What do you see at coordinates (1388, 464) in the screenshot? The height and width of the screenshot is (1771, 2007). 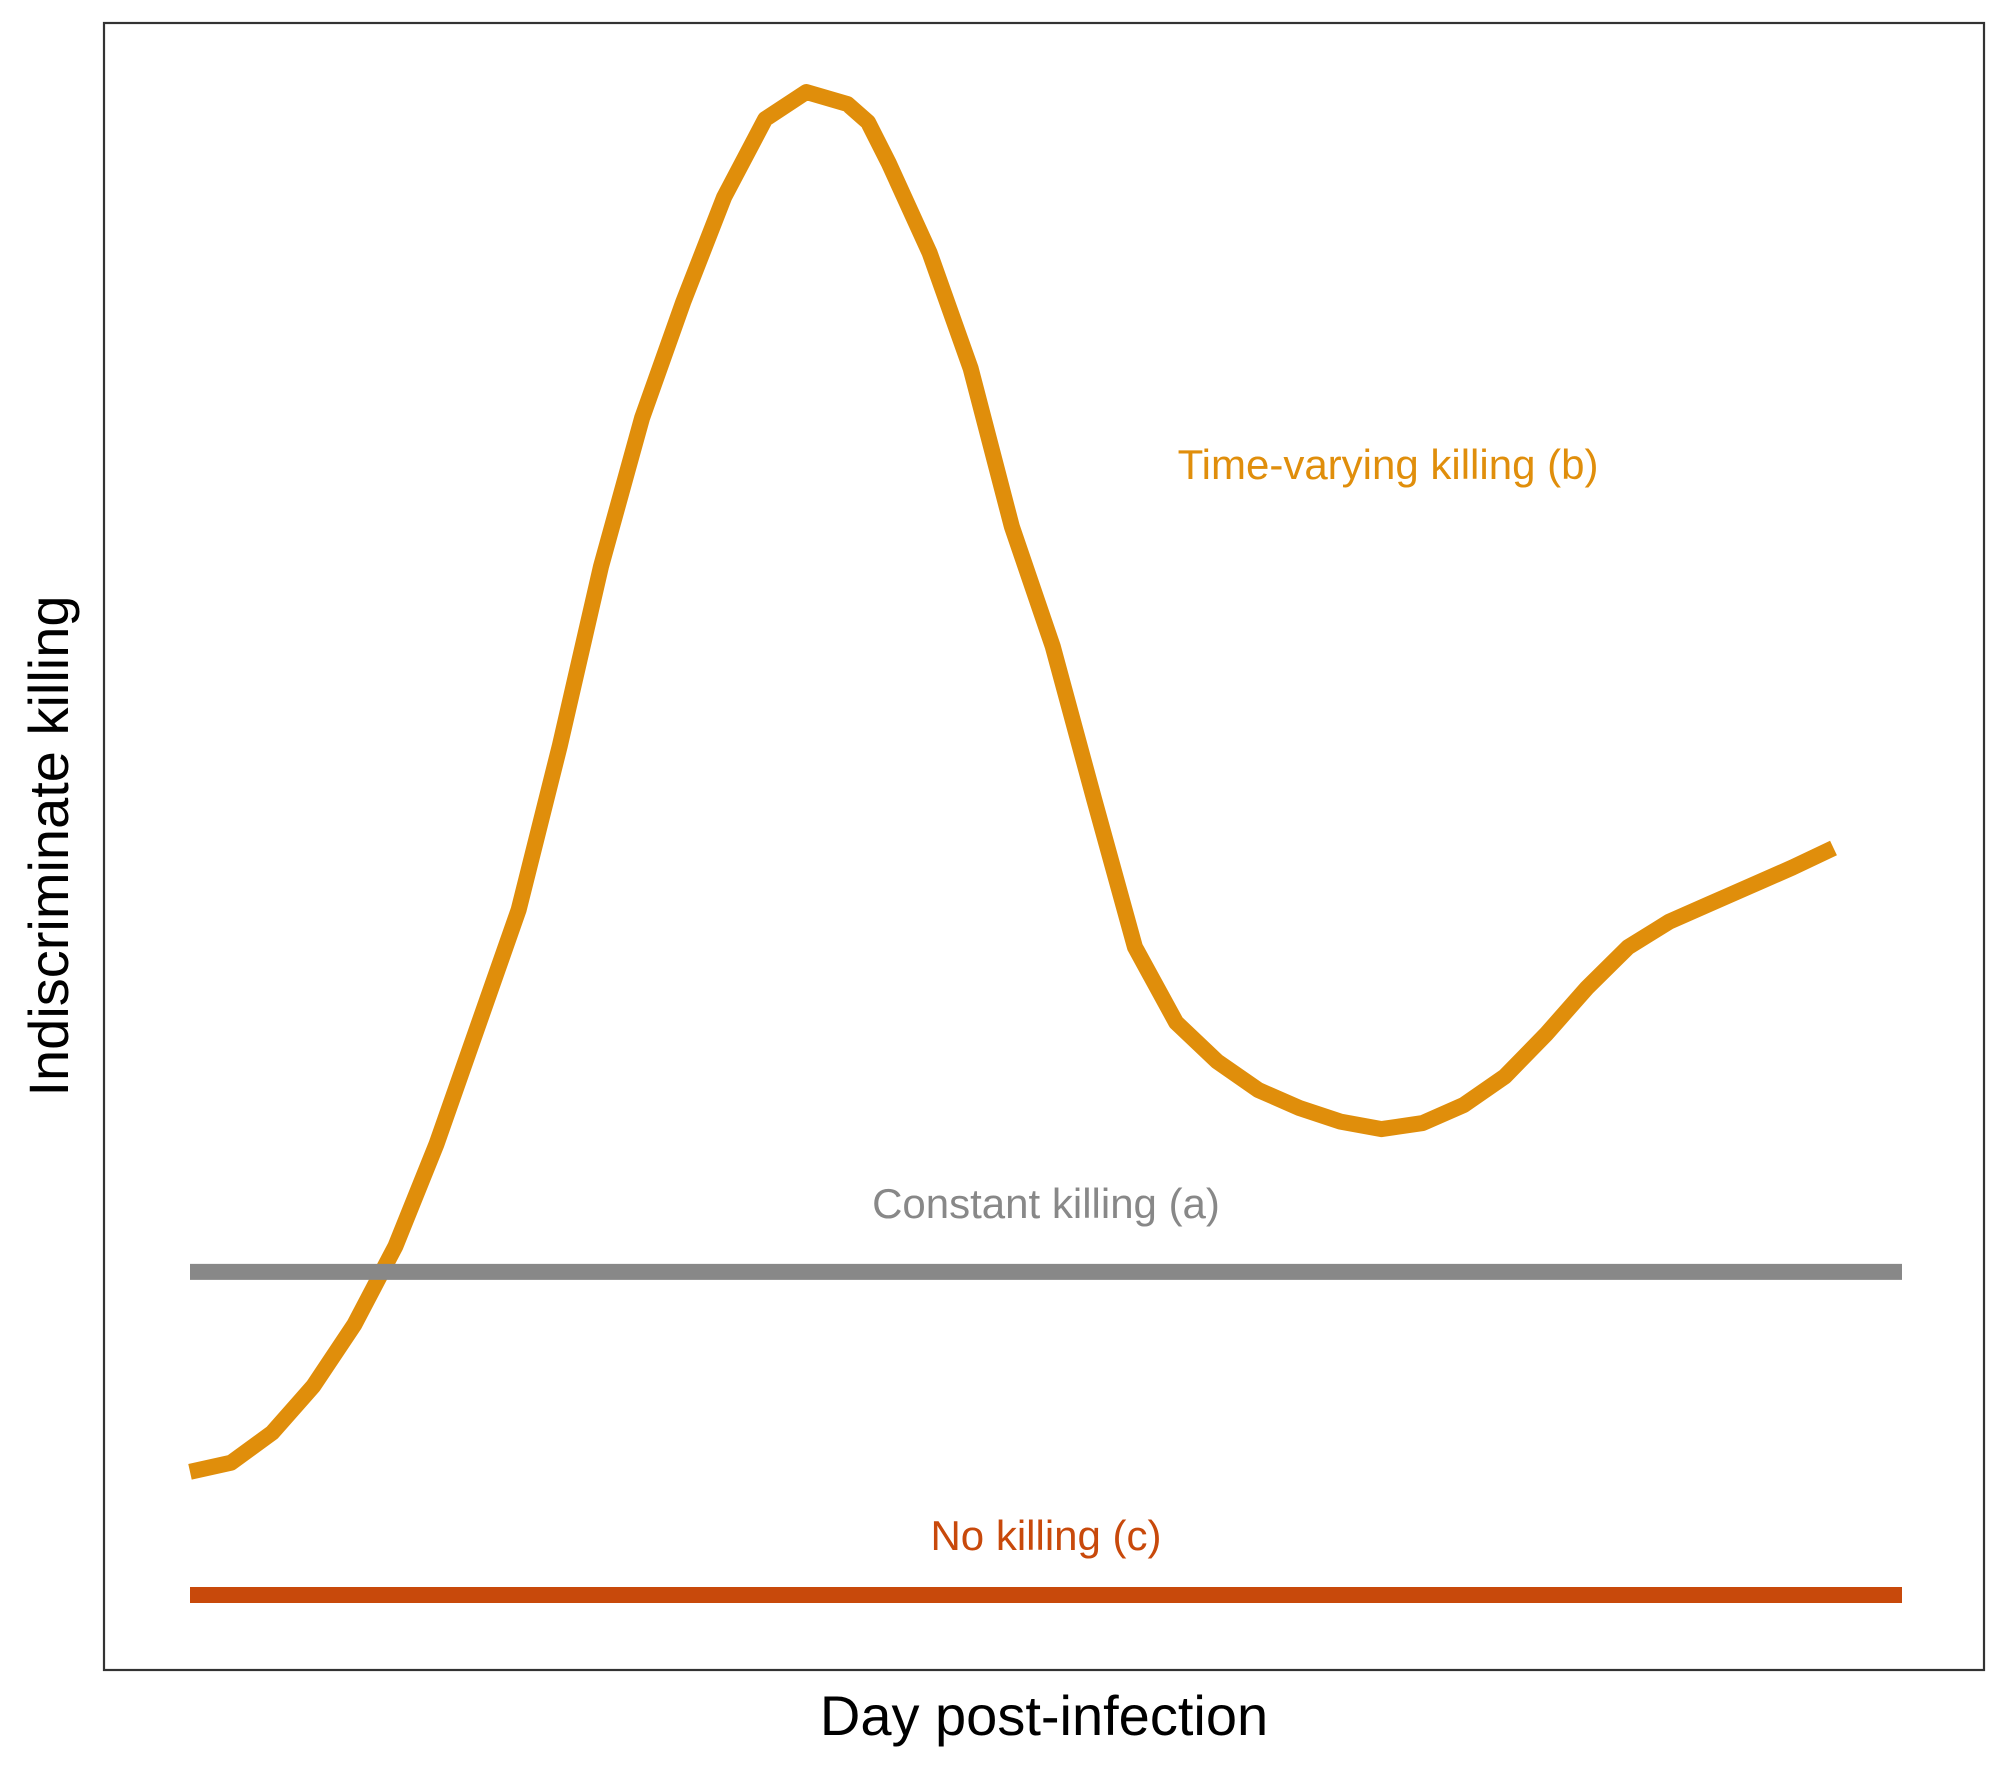 I see `series-label-time-varying-killing: Time-varying killing (b)` at bounding box center [1388, 464].